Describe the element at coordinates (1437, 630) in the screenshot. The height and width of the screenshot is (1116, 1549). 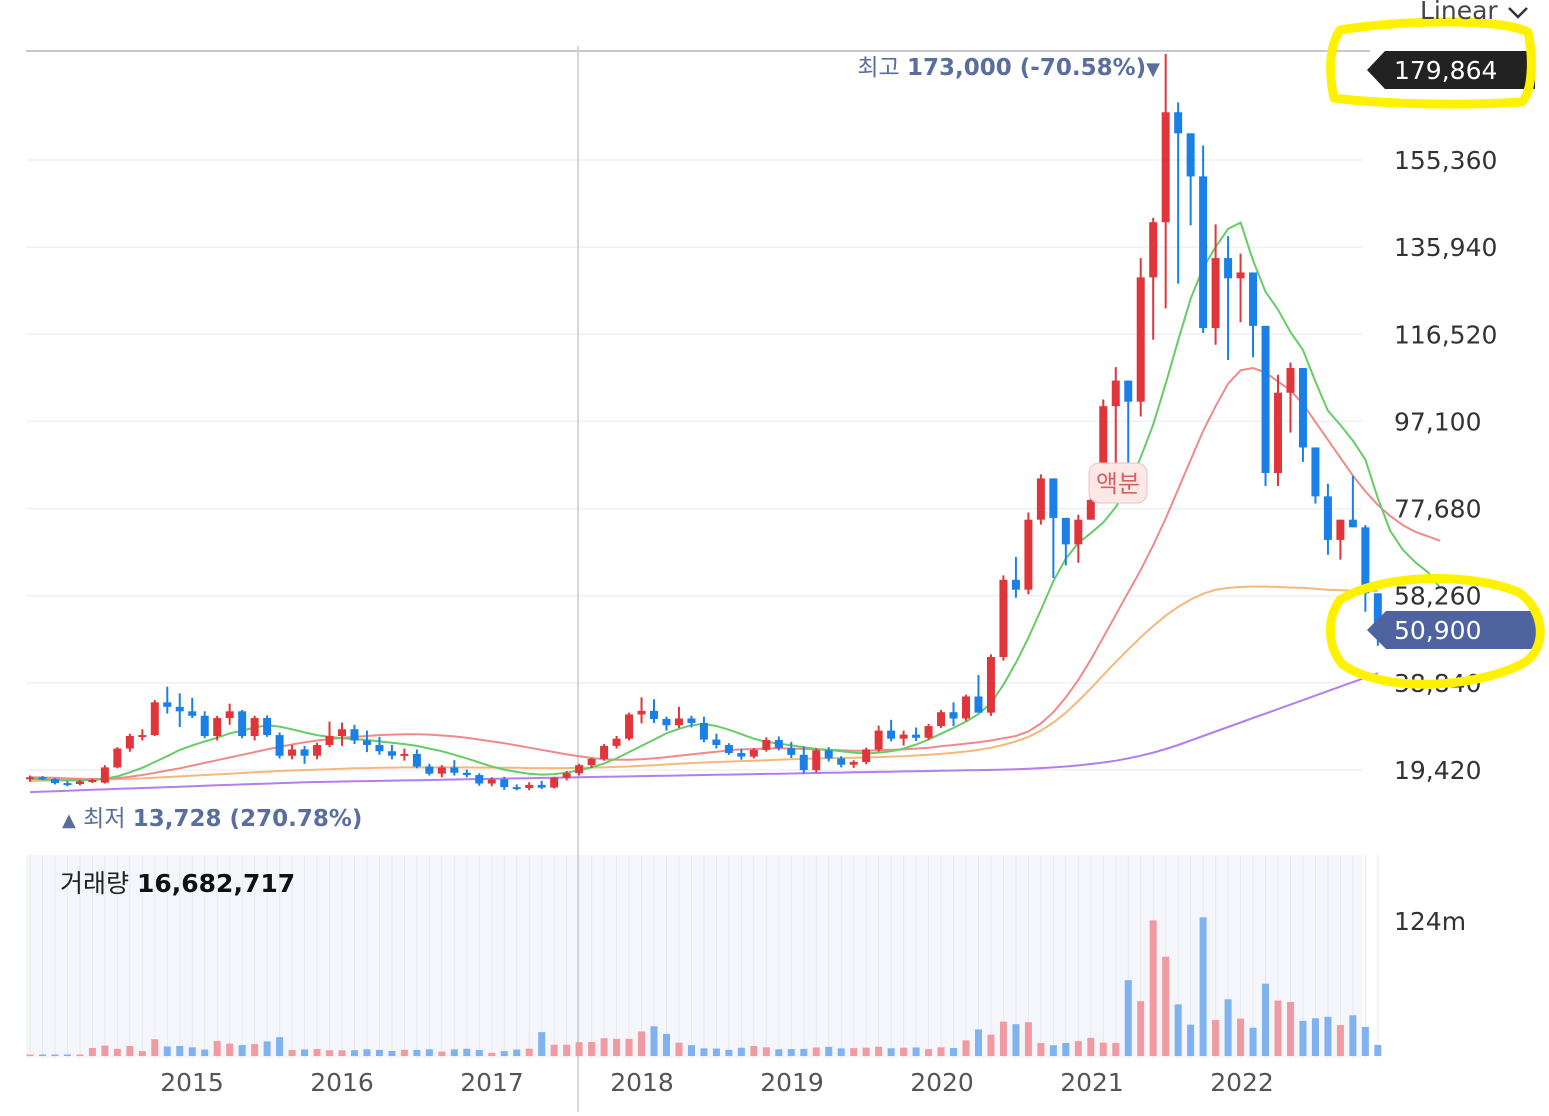
I see `current-price-tag-value: 50,900` at that location.